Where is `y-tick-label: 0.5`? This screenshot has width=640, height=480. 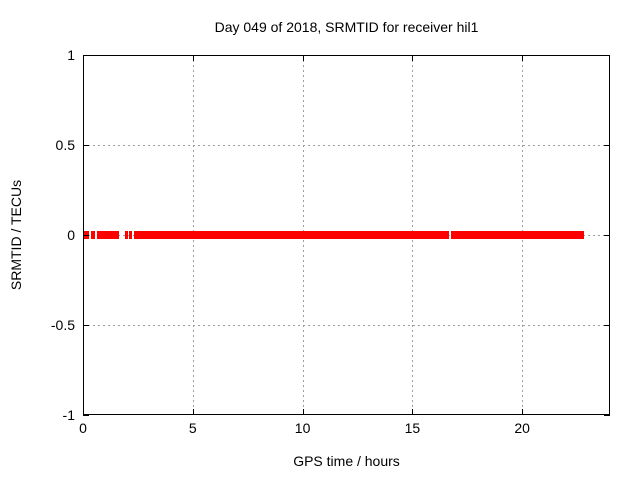 y-tick-label: 0.5 is located at coordinates (65, 145).